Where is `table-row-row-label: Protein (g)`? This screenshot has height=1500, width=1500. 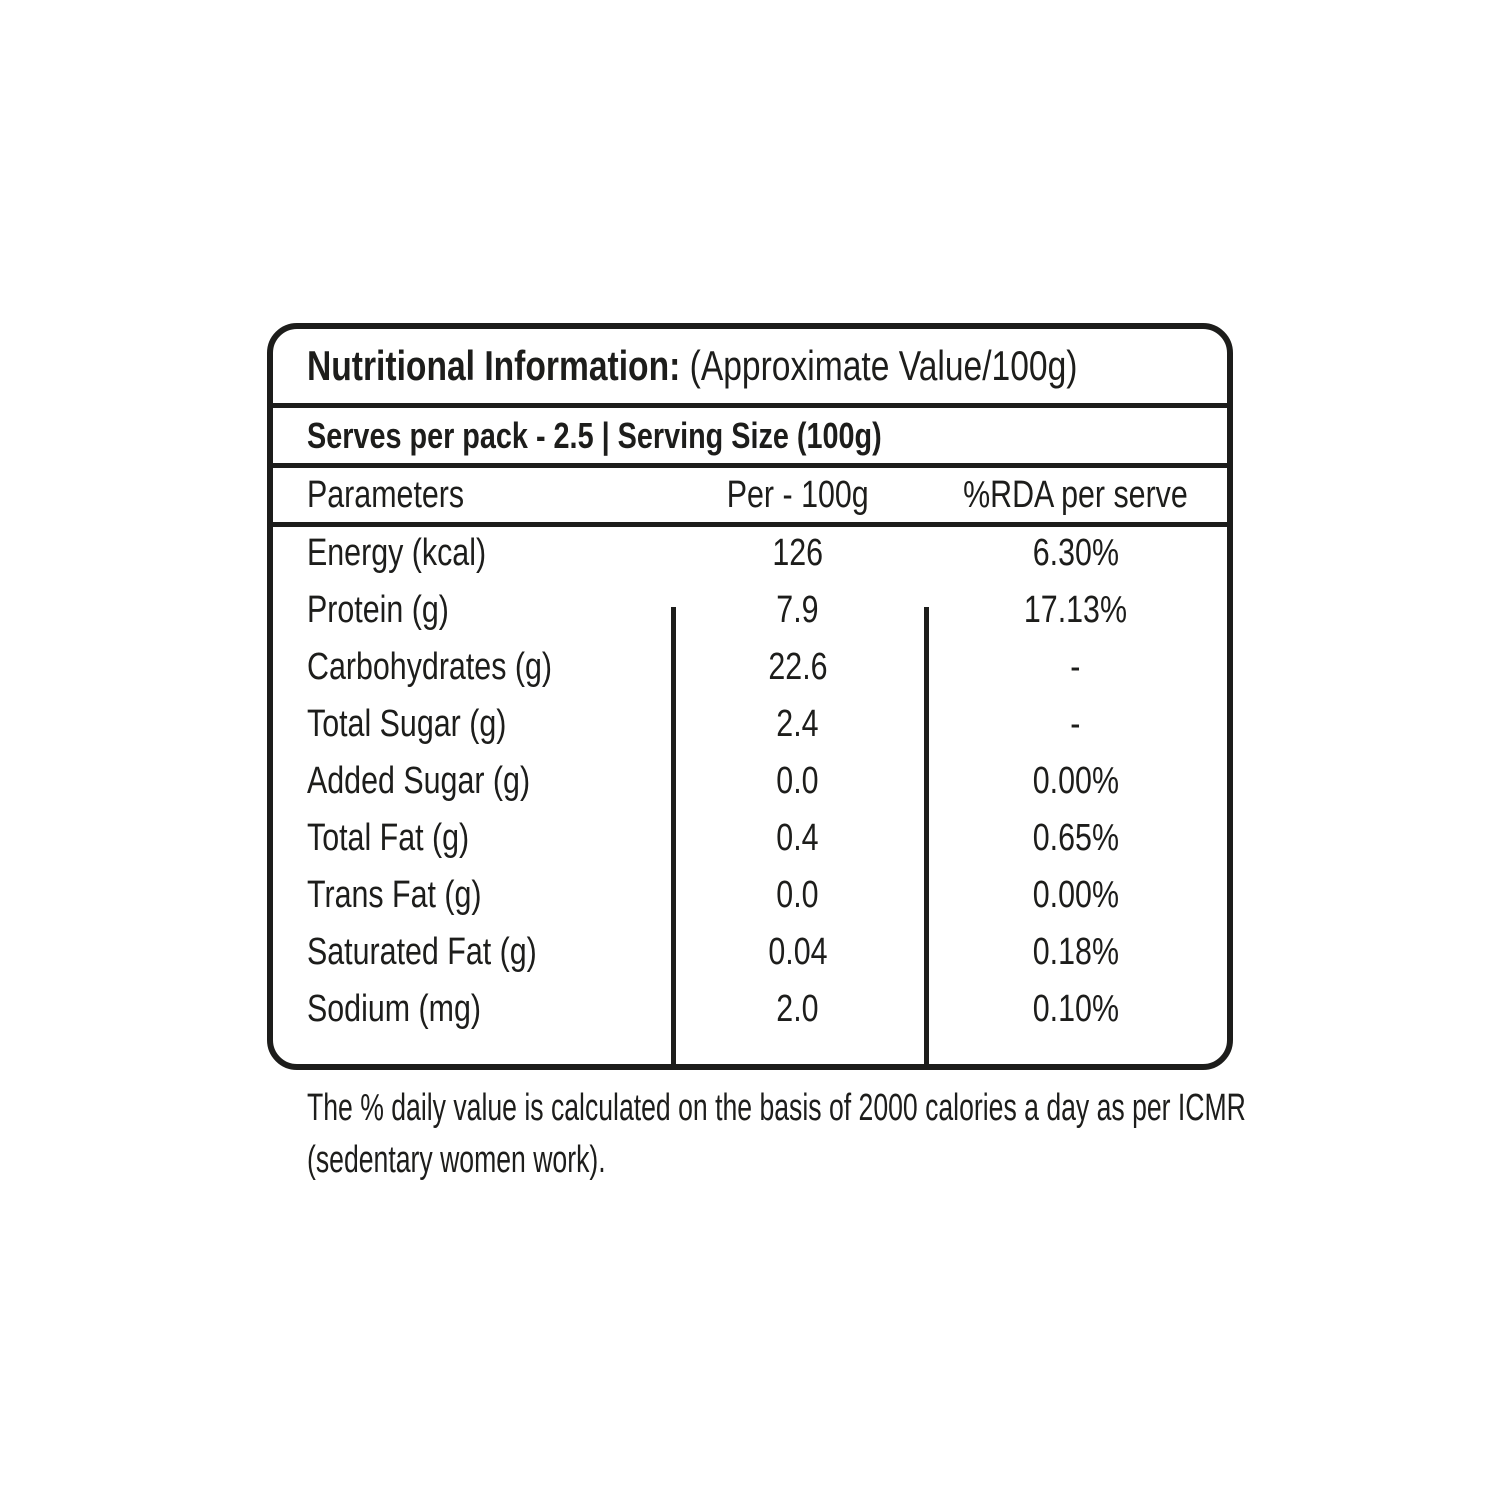
table-row-row-label: Protein (g) is located at coordinates (472, 610).